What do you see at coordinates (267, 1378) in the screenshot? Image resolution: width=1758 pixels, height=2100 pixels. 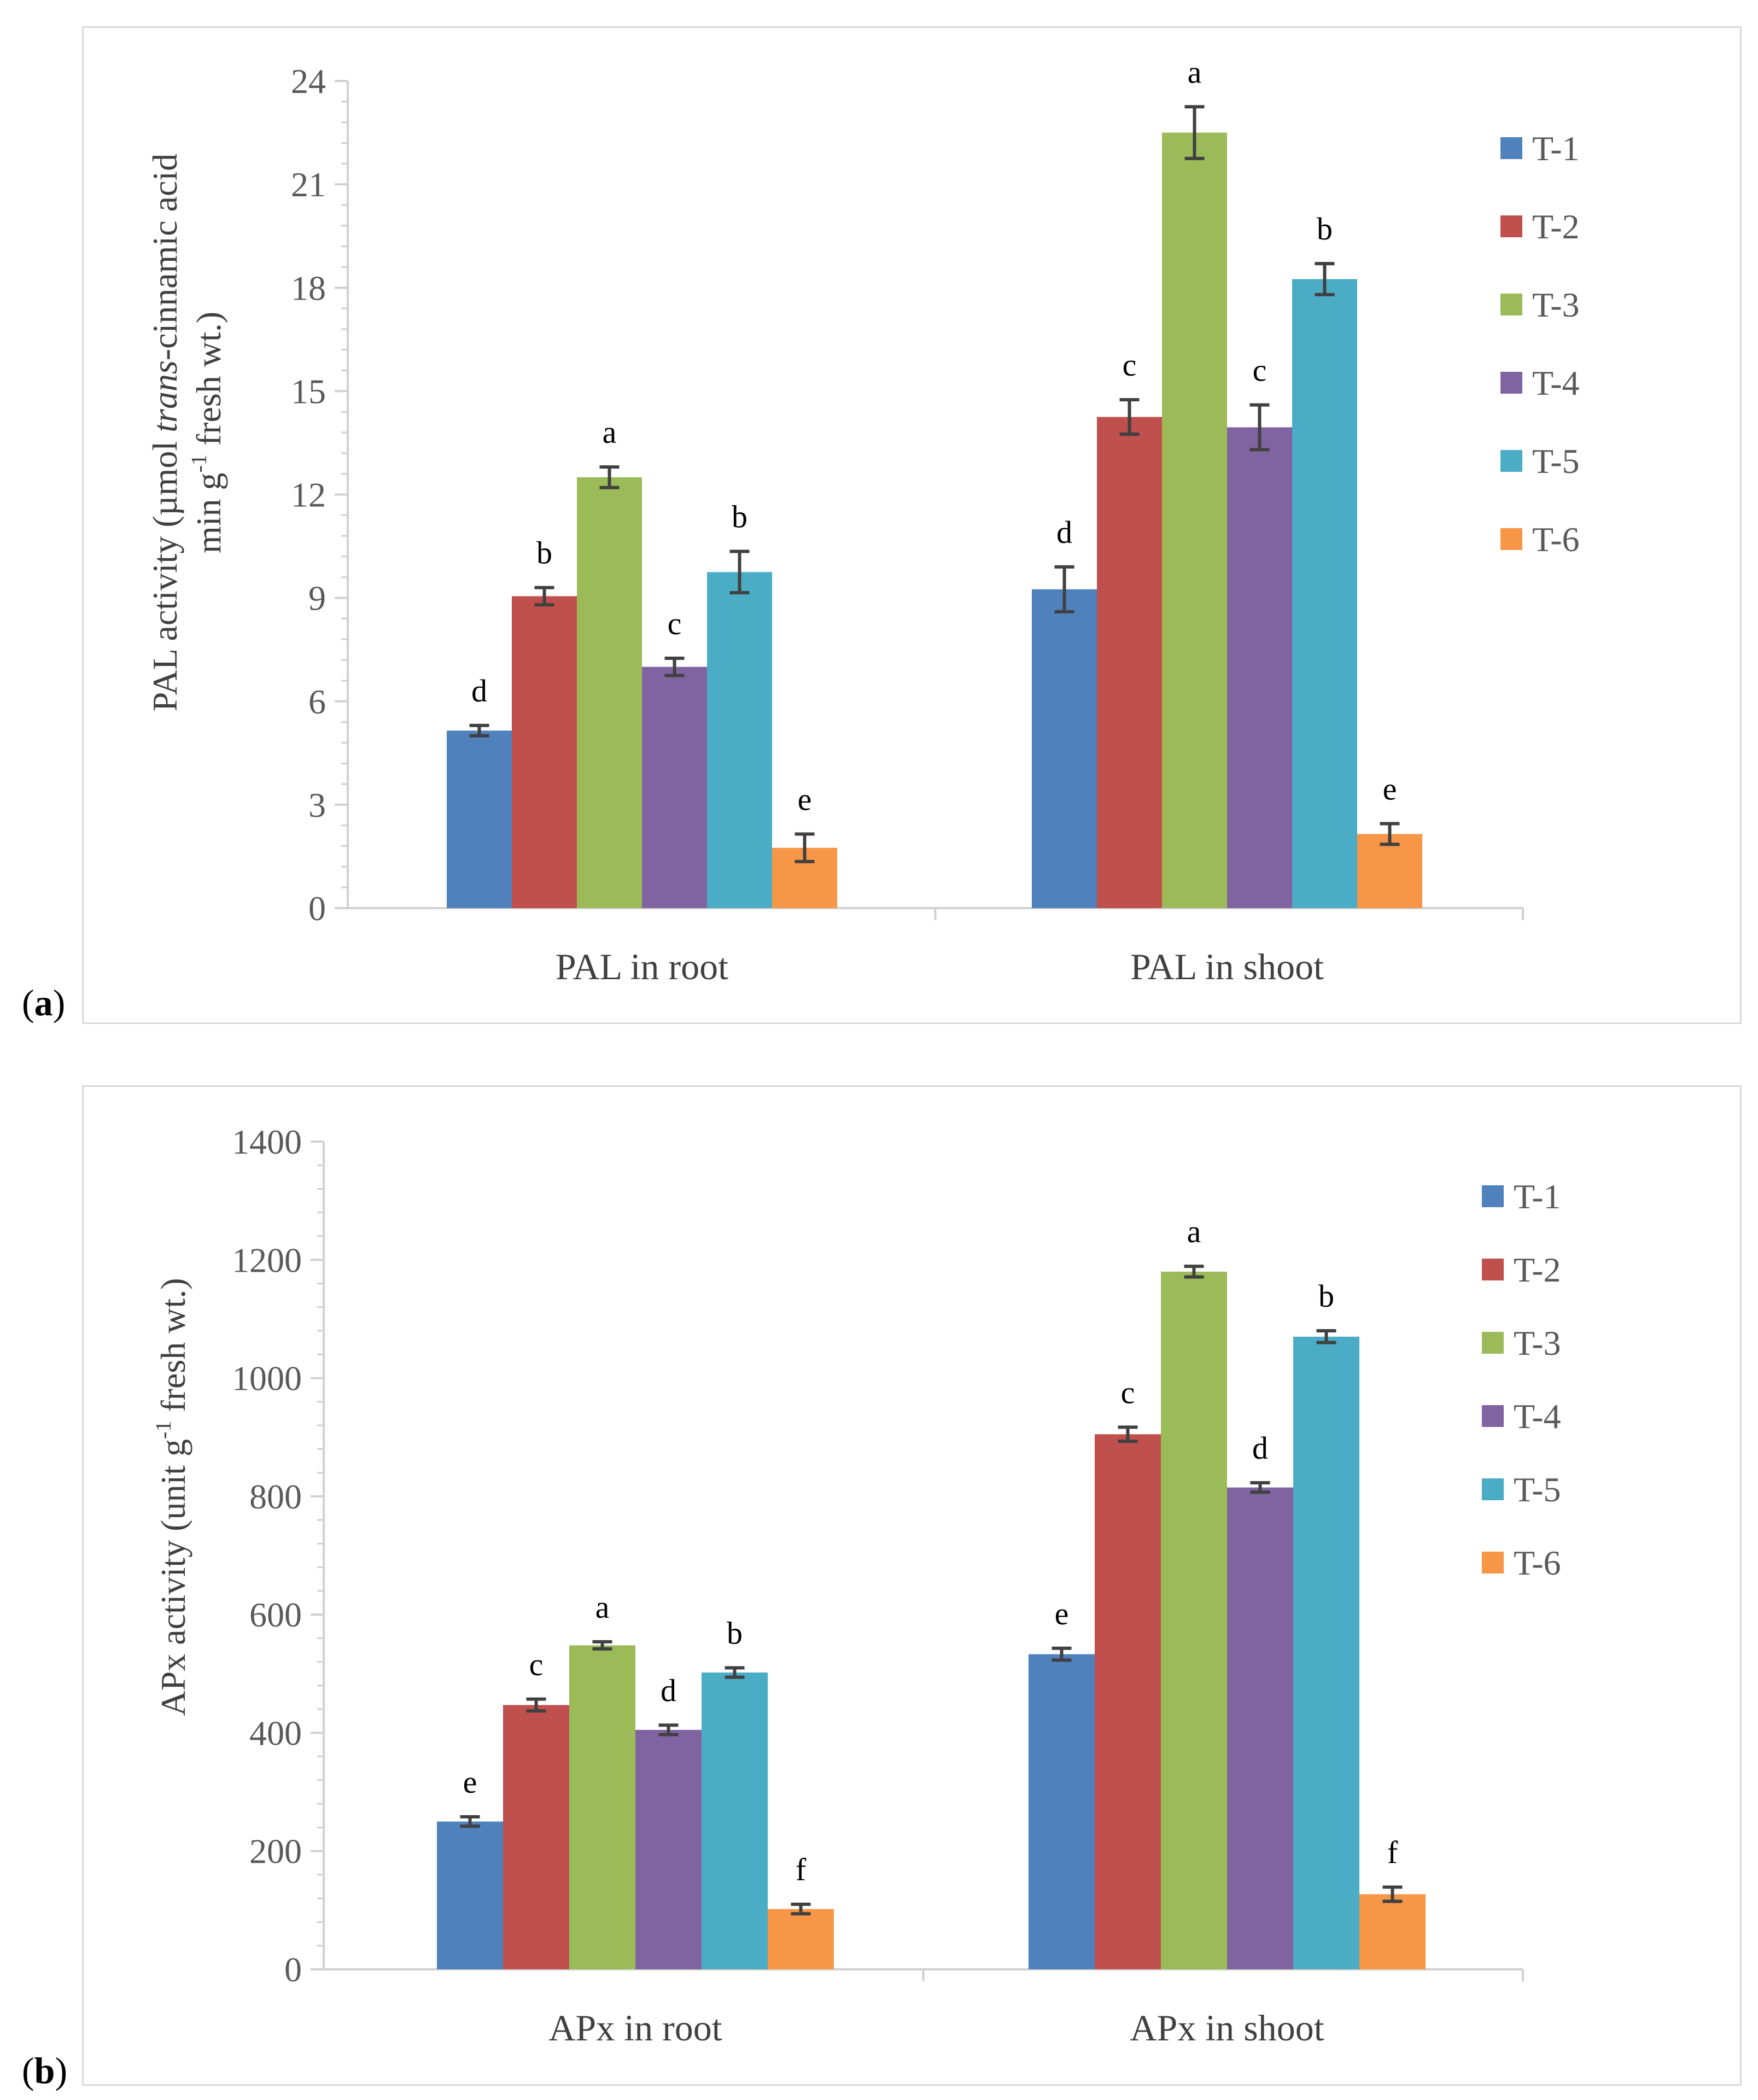 I see `y-tick-label: 1000` at bounding box center [267, 1378].